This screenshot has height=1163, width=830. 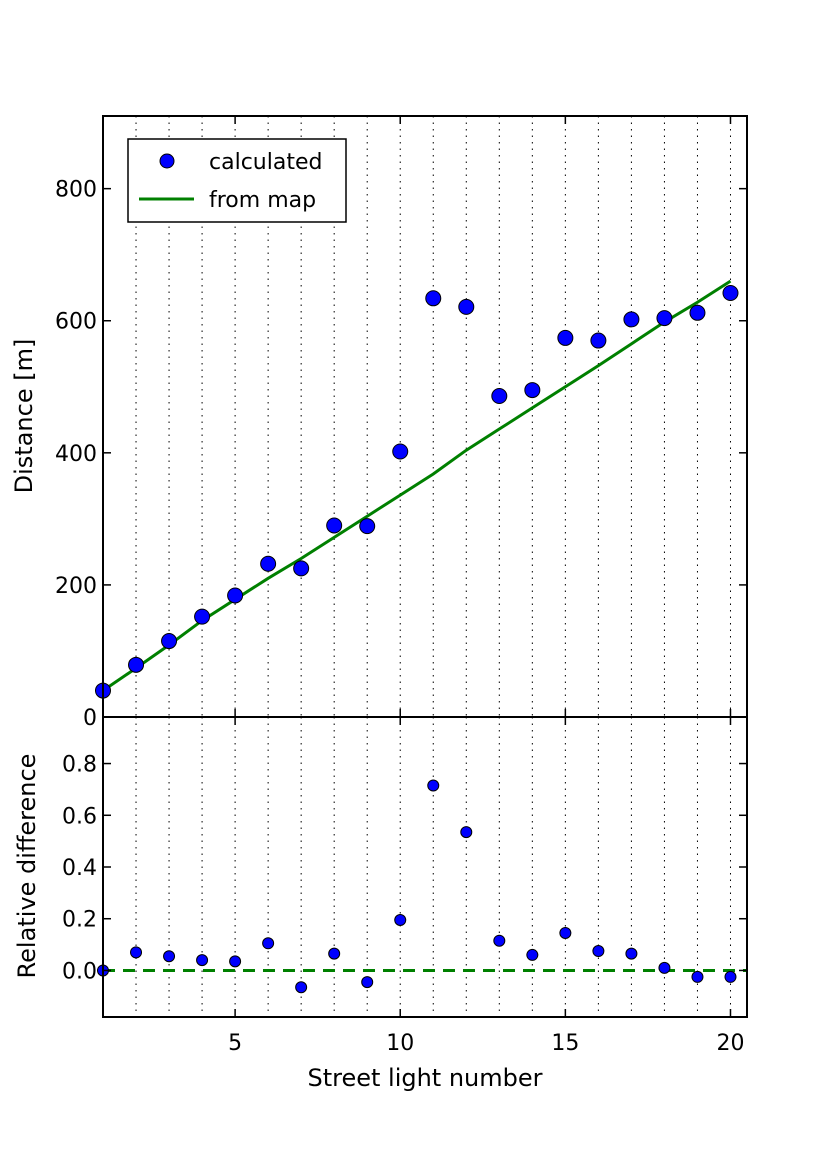 I want to click on x-axis-label: Street light number, so click(x=424, y=1078).